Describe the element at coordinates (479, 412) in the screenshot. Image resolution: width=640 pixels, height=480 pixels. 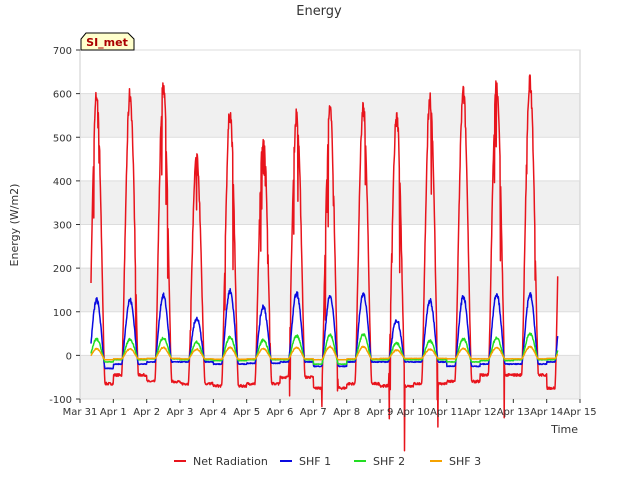
I see `x-tick-label: Apr 12` at that location.